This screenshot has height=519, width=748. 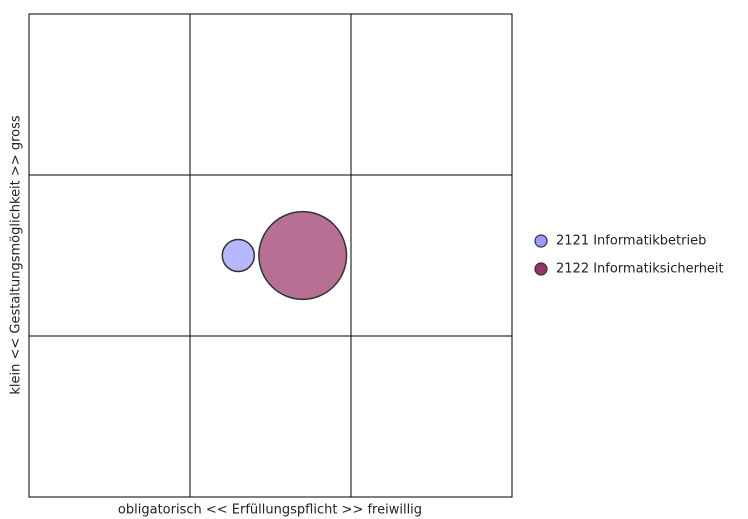 I want to click on y-axis-label: klein << Gestaltungsmöglichkeit >> gross, so click(x=16, y=254).